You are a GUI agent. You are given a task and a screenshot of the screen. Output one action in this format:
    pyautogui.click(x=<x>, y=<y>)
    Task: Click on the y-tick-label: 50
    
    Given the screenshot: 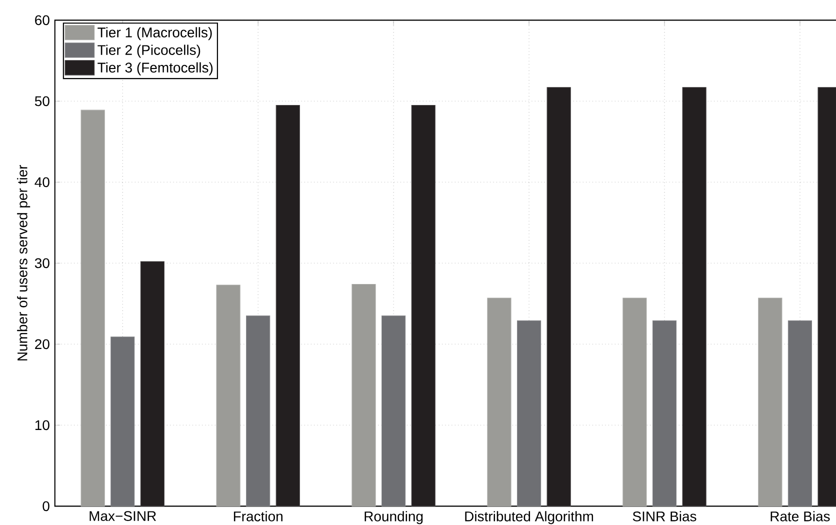 What is the action you would take?
    pyautogui.click(x=42, y=101)
    